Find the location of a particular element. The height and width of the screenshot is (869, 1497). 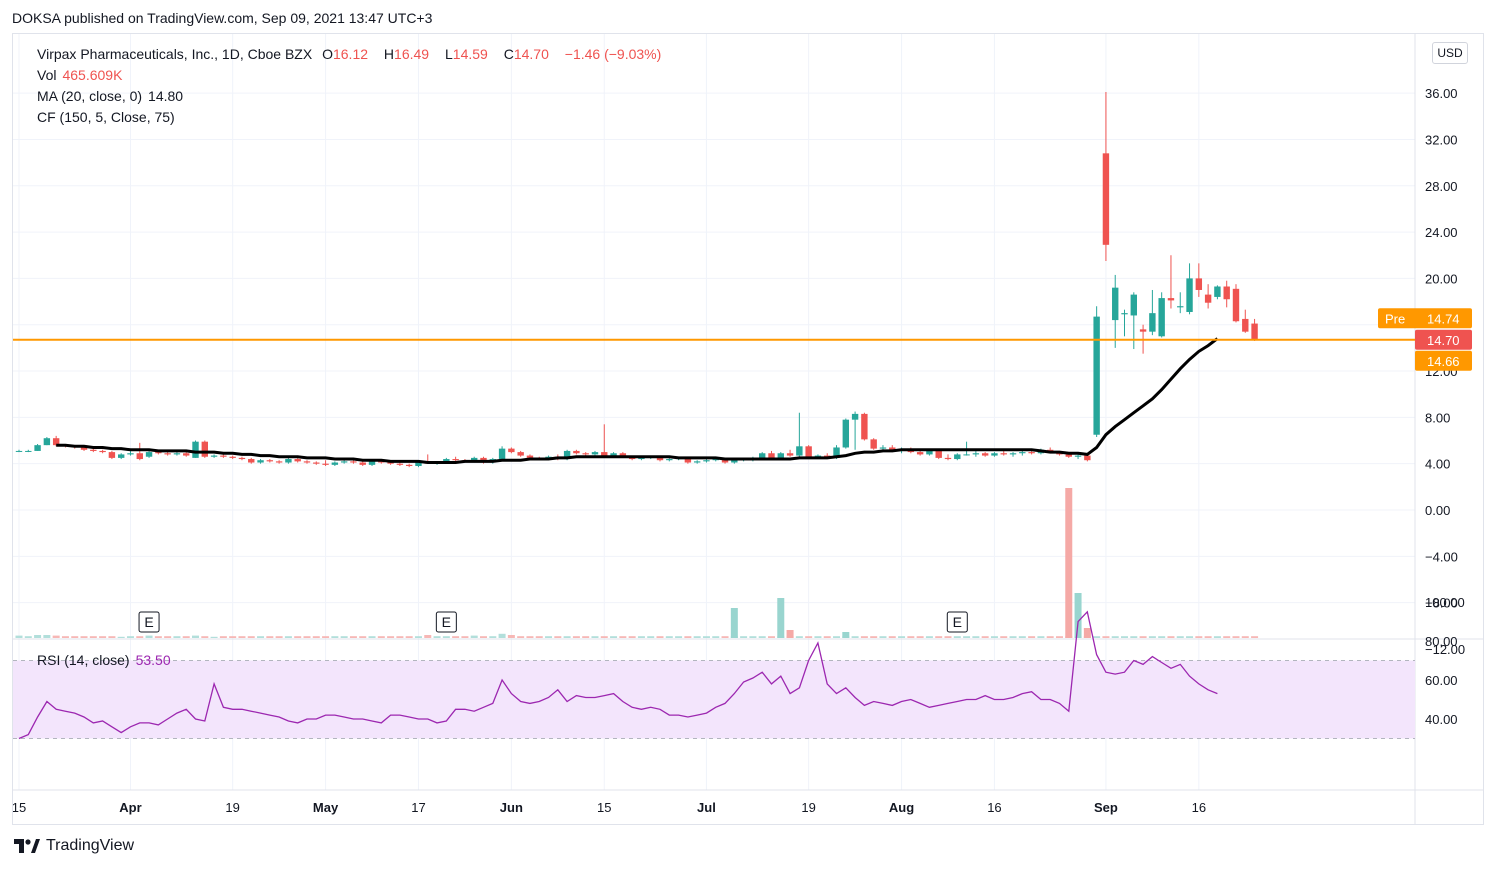

rsi-axis-label: 100.00 is located at coordinates (1445, 602).